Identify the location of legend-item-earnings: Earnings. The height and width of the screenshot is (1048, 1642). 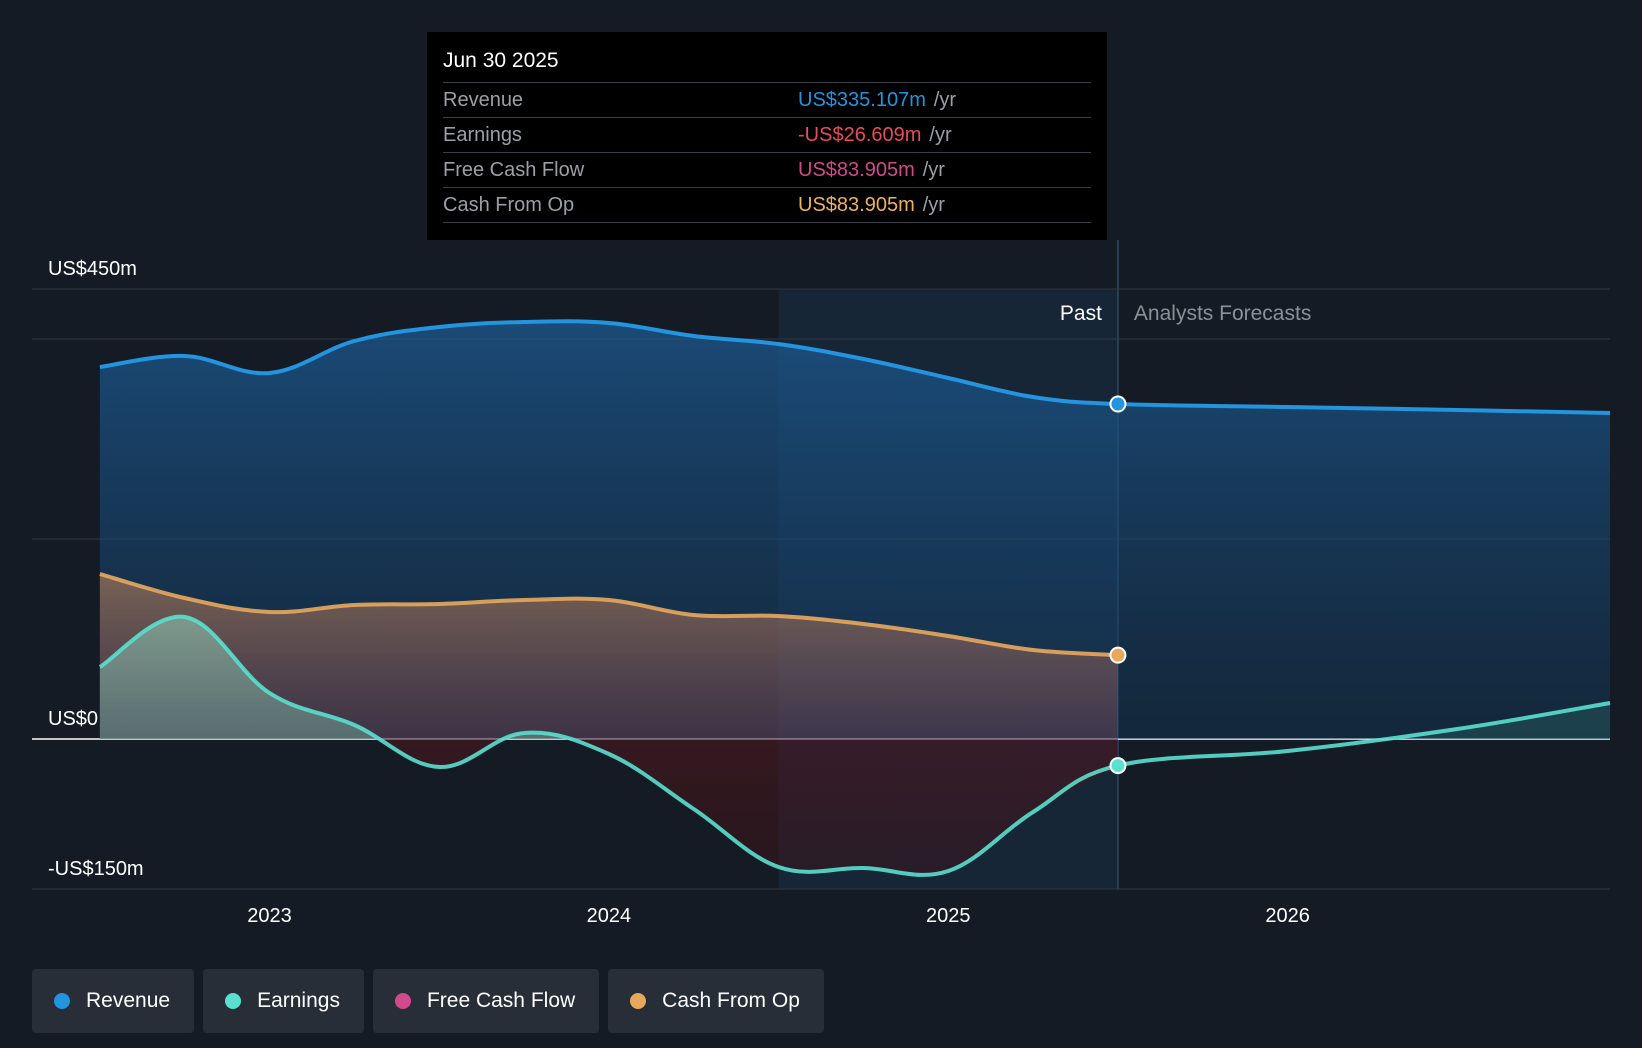
(283, 1001).